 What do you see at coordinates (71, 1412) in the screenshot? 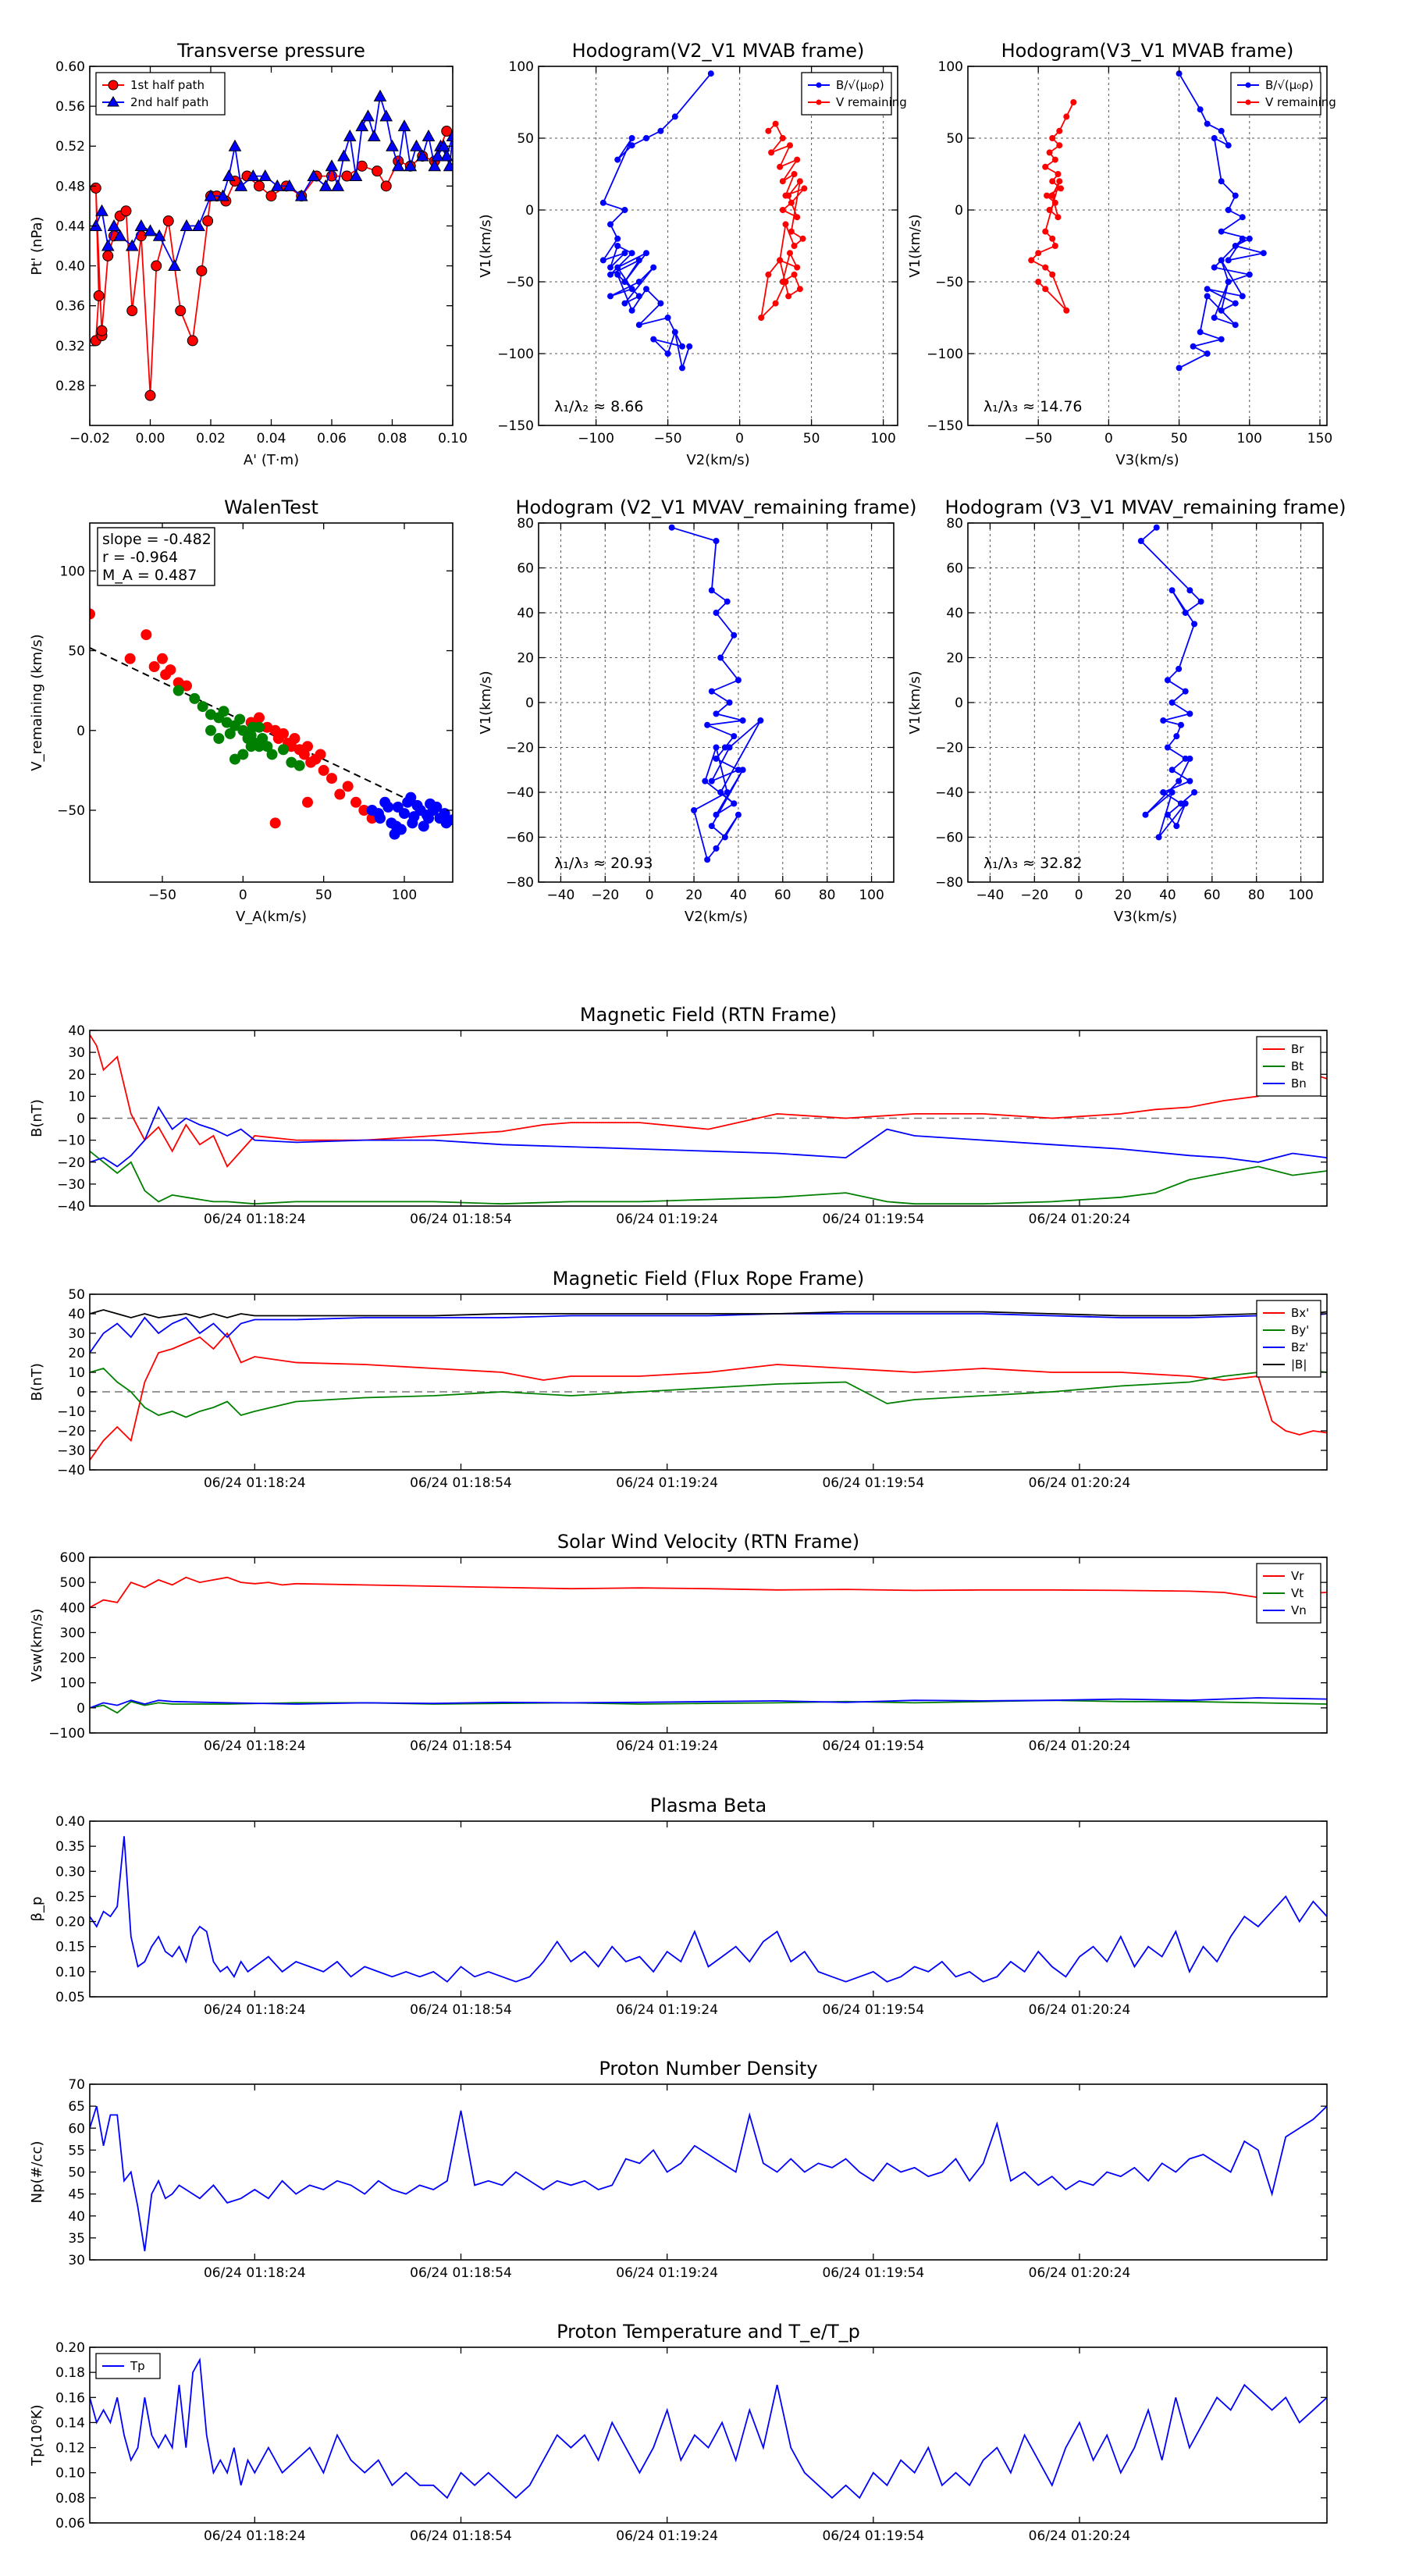
I see `y-tick-label: −10` at bounding box center [71, 1412].